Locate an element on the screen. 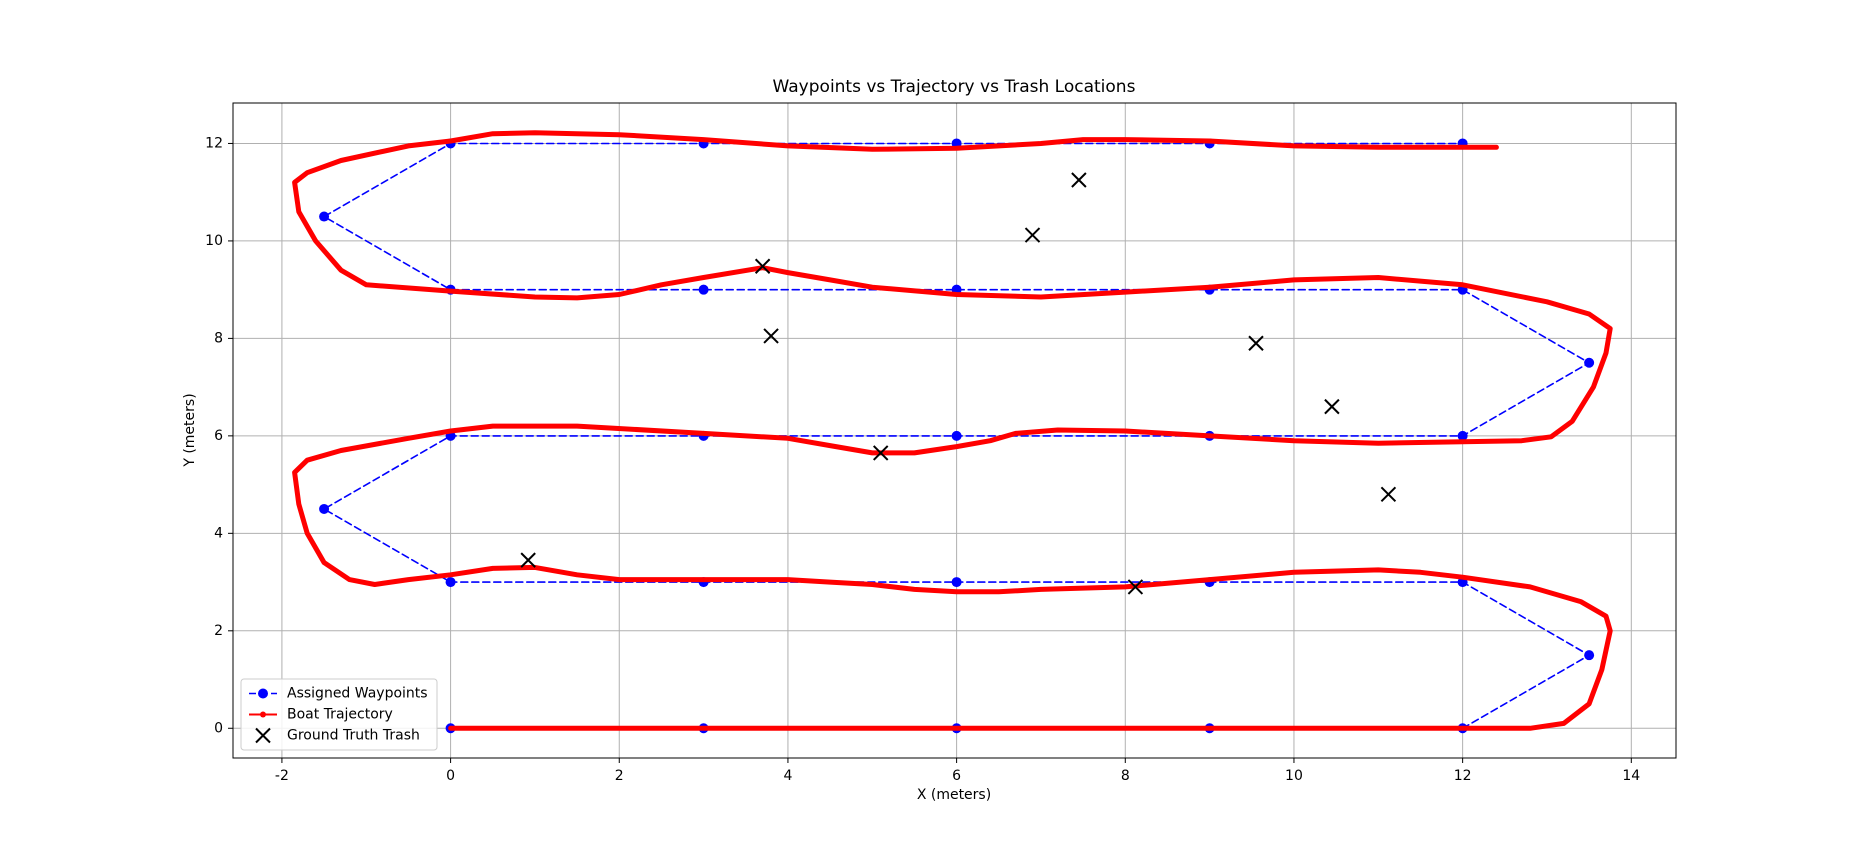  x-tick-label: 4 is located at coordinates (787, 776).